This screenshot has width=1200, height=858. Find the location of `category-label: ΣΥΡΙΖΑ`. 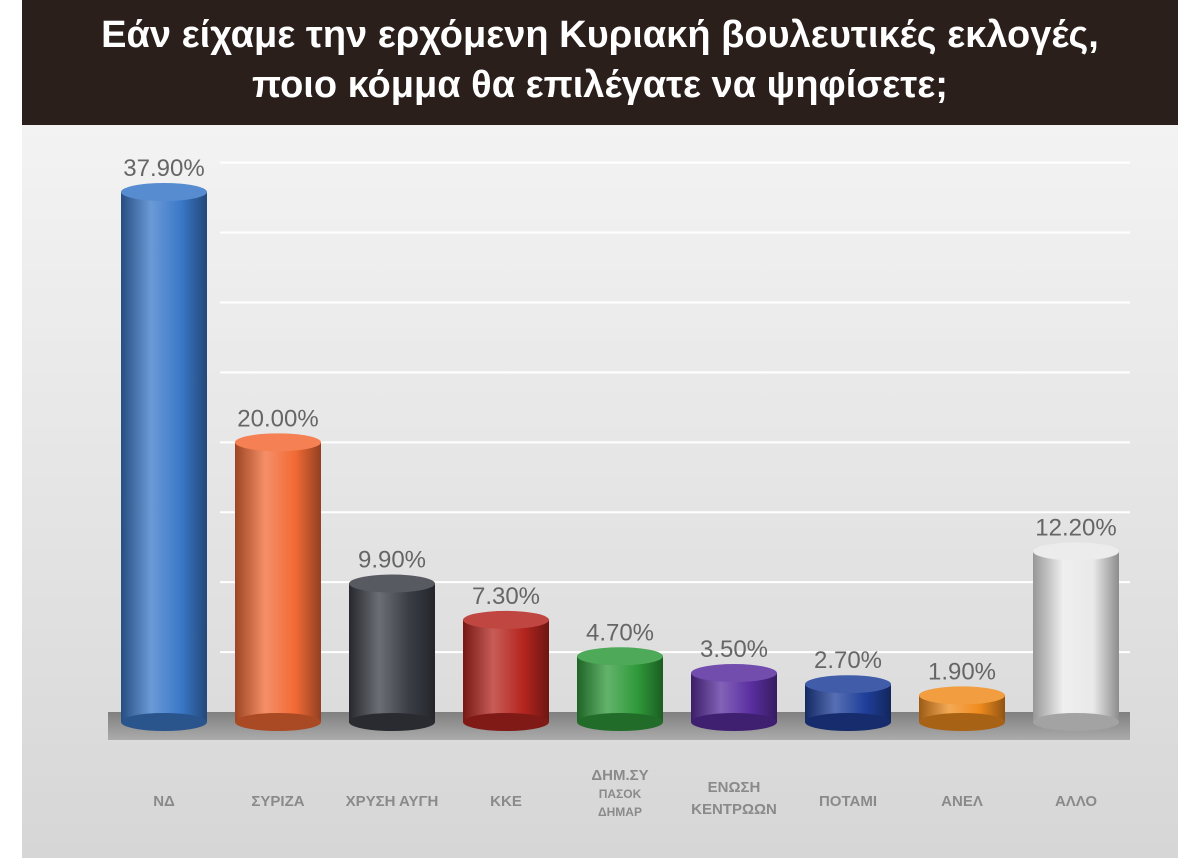

category-label: ΣΥΡΙΖΑ is located at coordinates (277, 801).